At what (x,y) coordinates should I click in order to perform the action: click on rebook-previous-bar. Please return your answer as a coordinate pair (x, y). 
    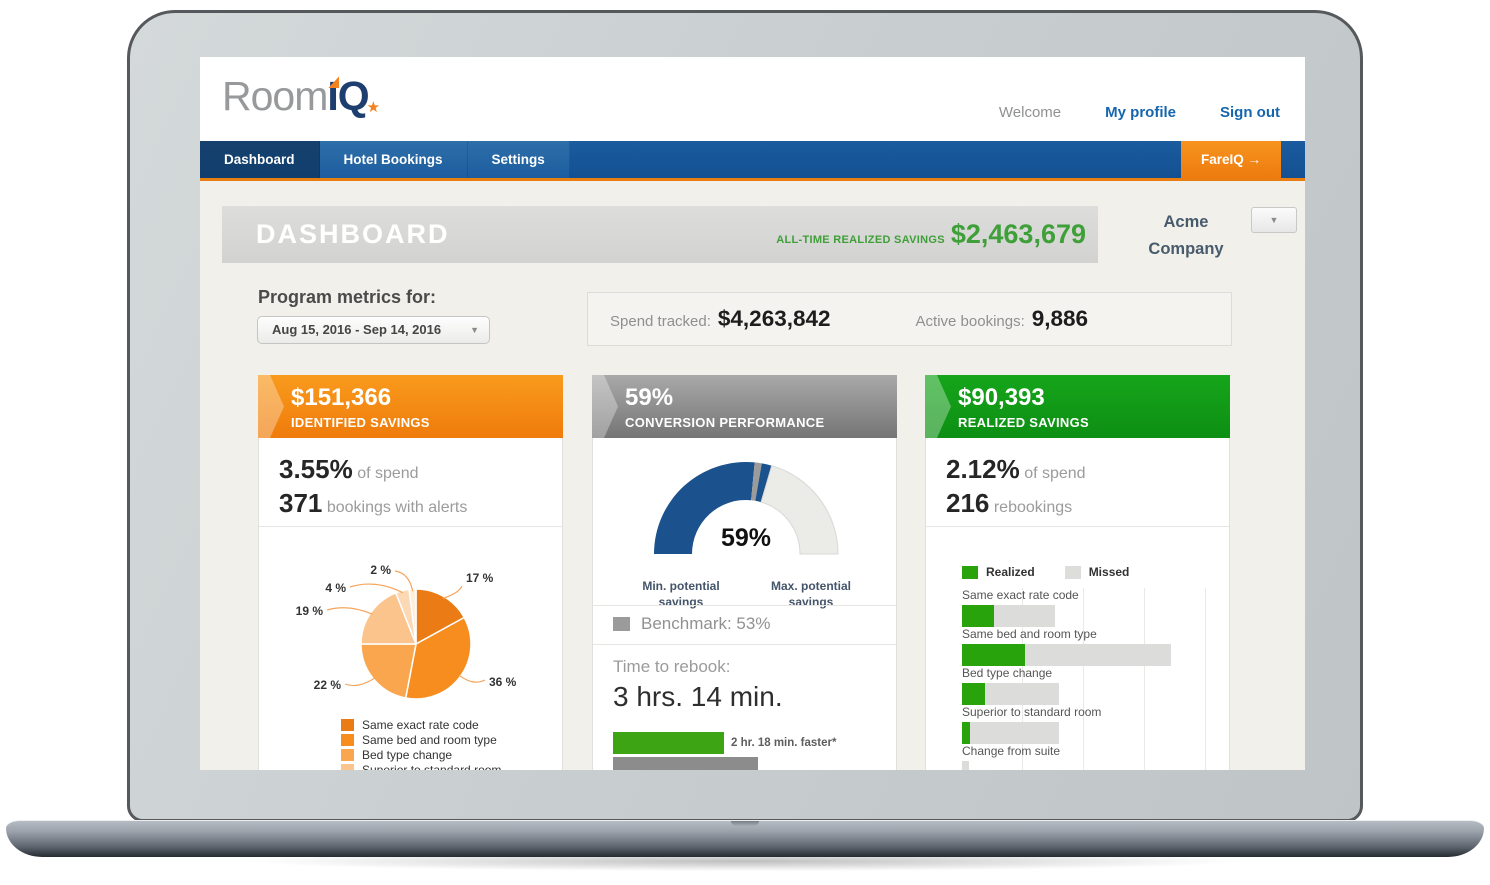
    Looking at the image, I should click on (685, 763).